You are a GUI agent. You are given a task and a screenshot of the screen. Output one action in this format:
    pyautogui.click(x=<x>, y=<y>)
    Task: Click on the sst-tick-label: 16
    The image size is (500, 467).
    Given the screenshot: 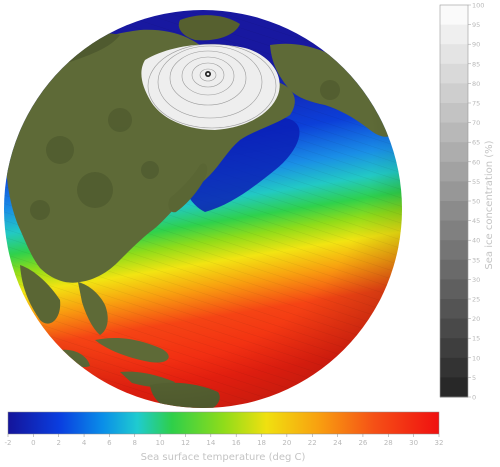 What is the action you would take?
    pyautogui.click(x=236, y=443)
    